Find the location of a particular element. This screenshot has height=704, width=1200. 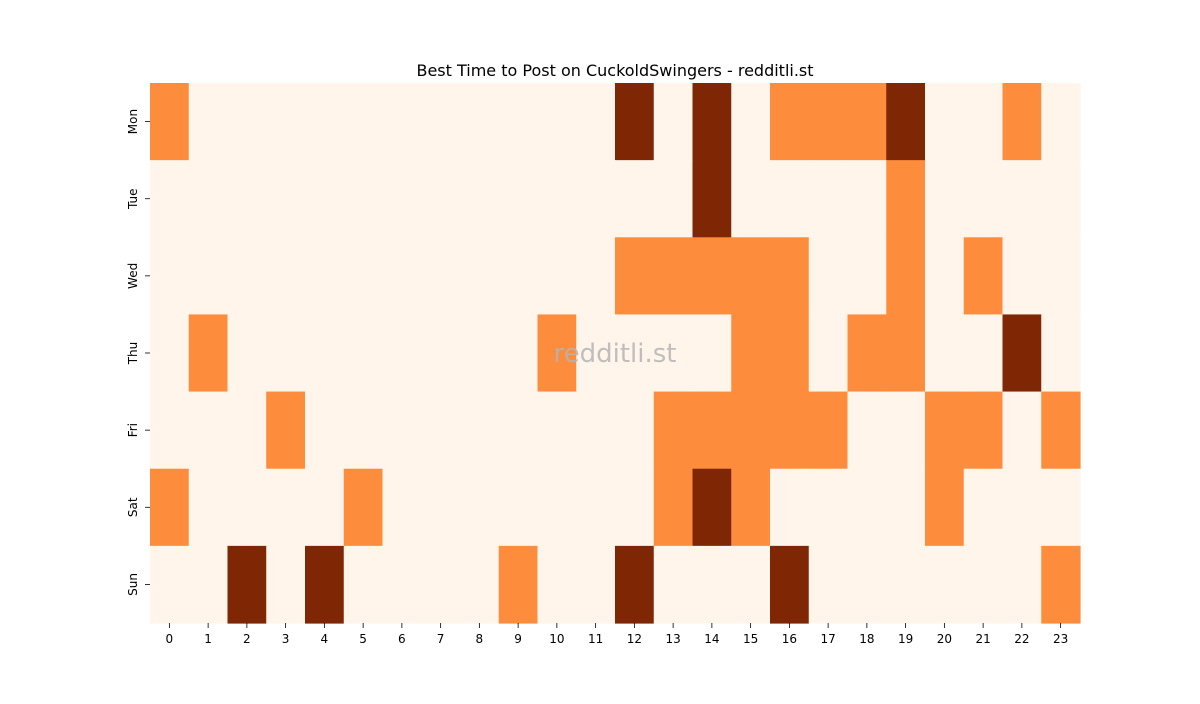

x-tick-label-13: 13 is located at coordinates (672, 639).